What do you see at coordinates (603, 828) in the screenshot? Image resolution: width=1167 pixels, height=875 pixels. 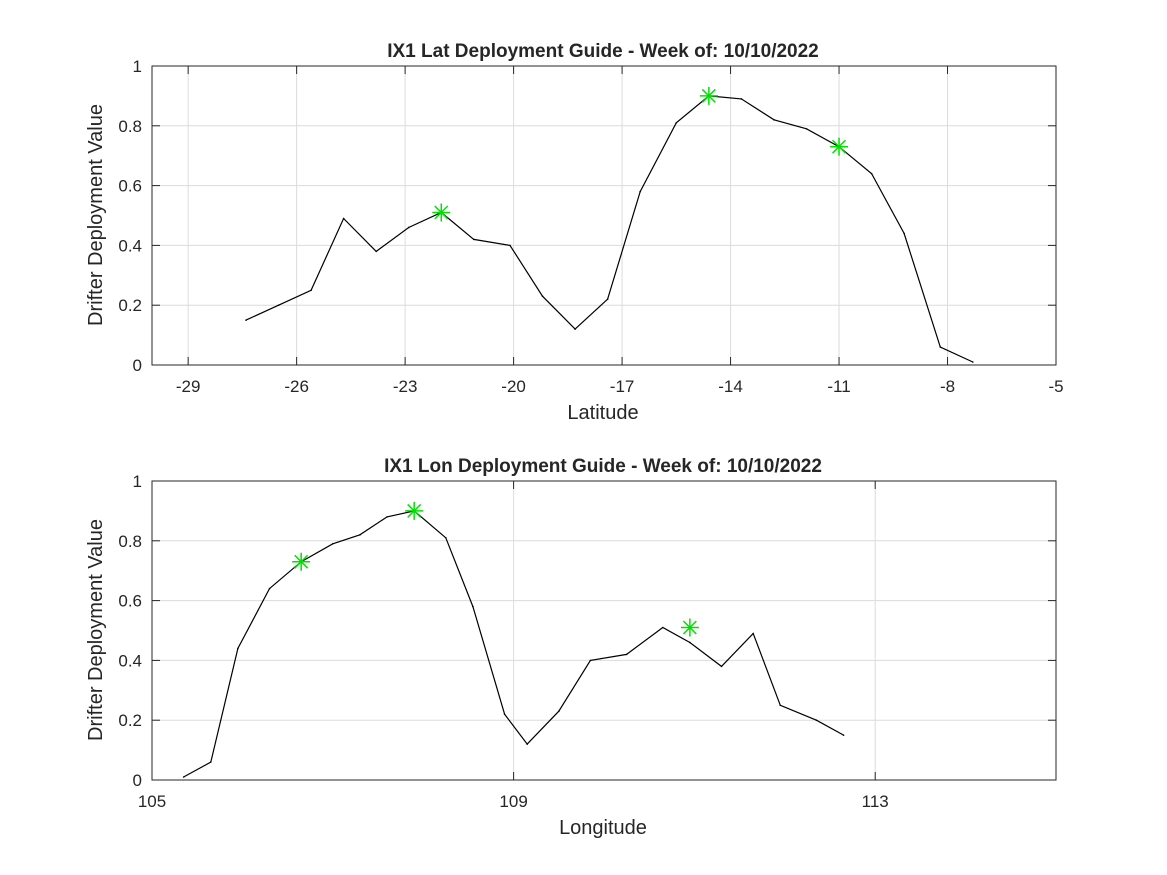 I see `x-axis-label: Longitude` at bounding box center [603, 828].